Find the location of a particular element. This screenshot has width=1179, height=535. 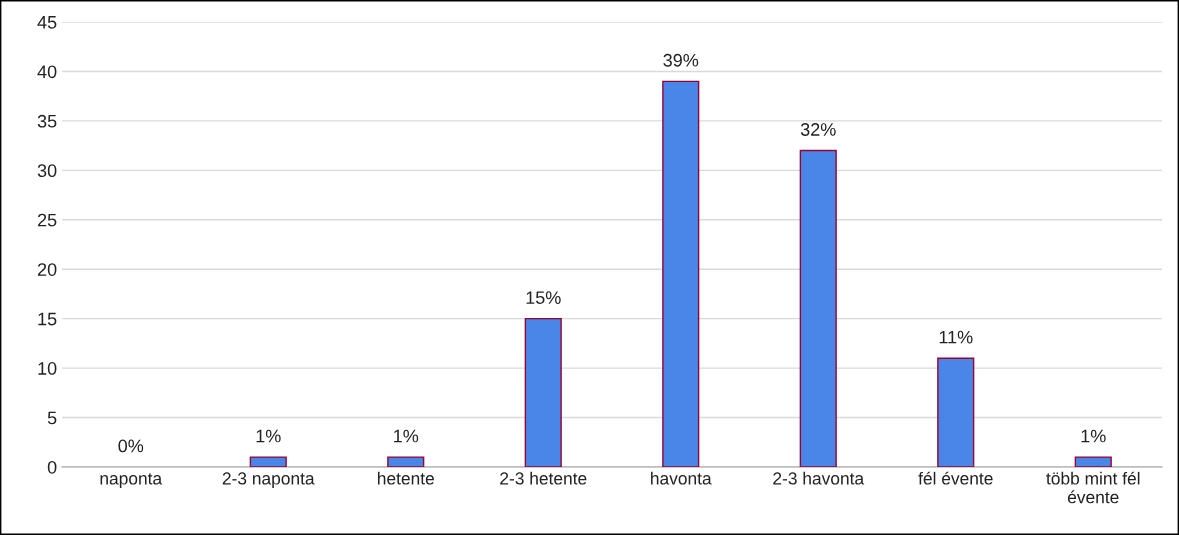

data-label: 32% is located at coordinates (818, 129).